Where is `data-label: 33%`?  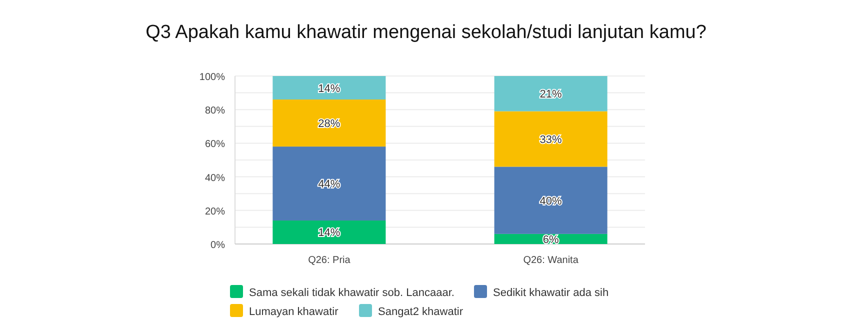 data-label: 33% is located at coordinates (551, 140).